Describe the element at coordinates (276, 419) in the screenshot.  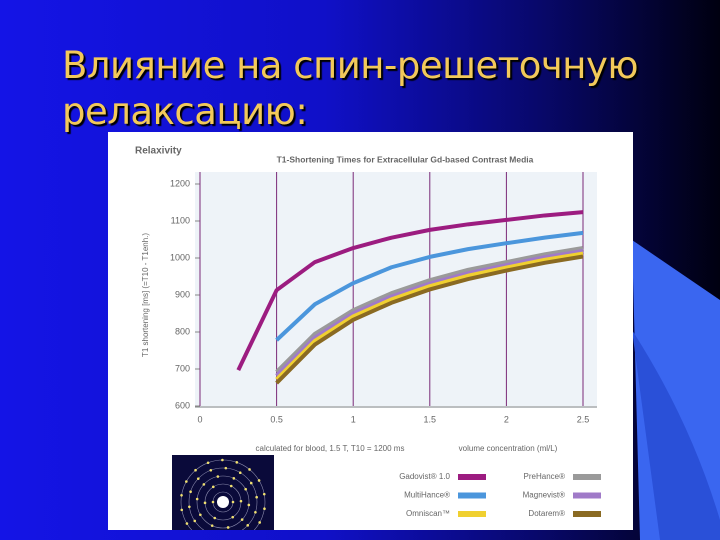
I see `x-tick-label: 0.5` at that location.